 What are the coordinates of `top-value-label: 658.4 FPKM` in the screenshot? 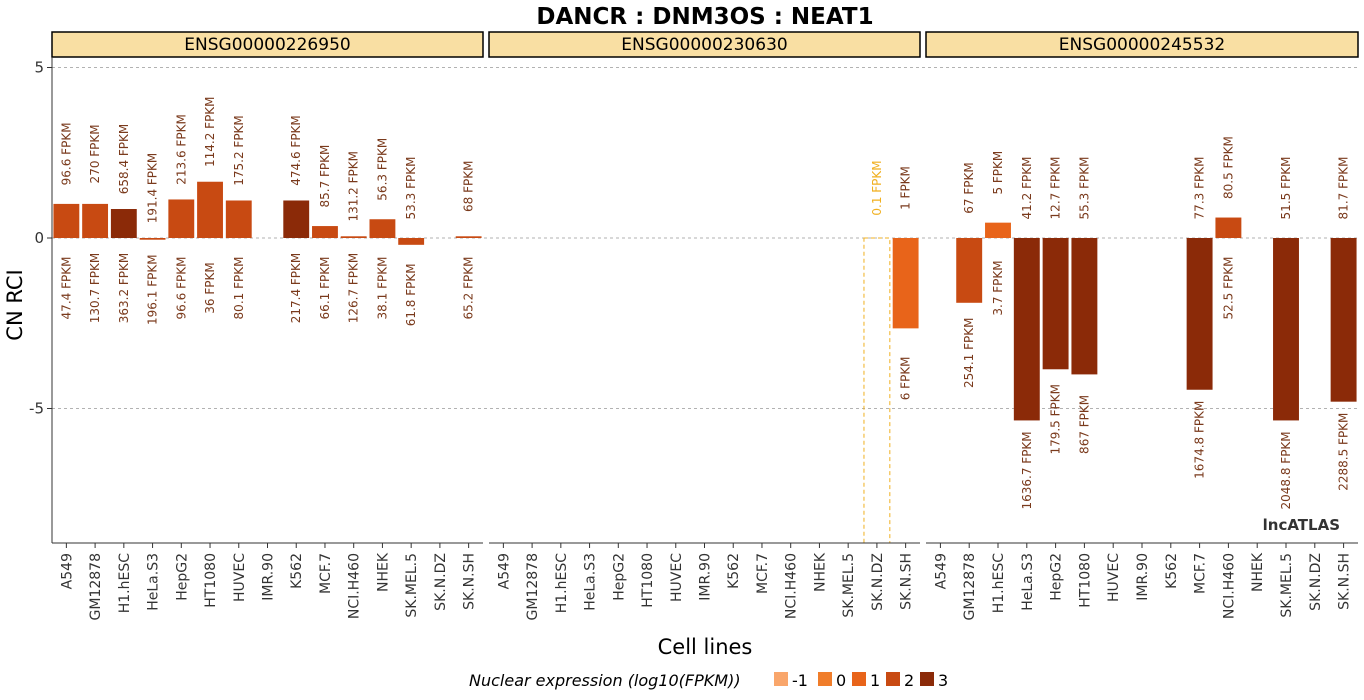 It's located at (124, 159).